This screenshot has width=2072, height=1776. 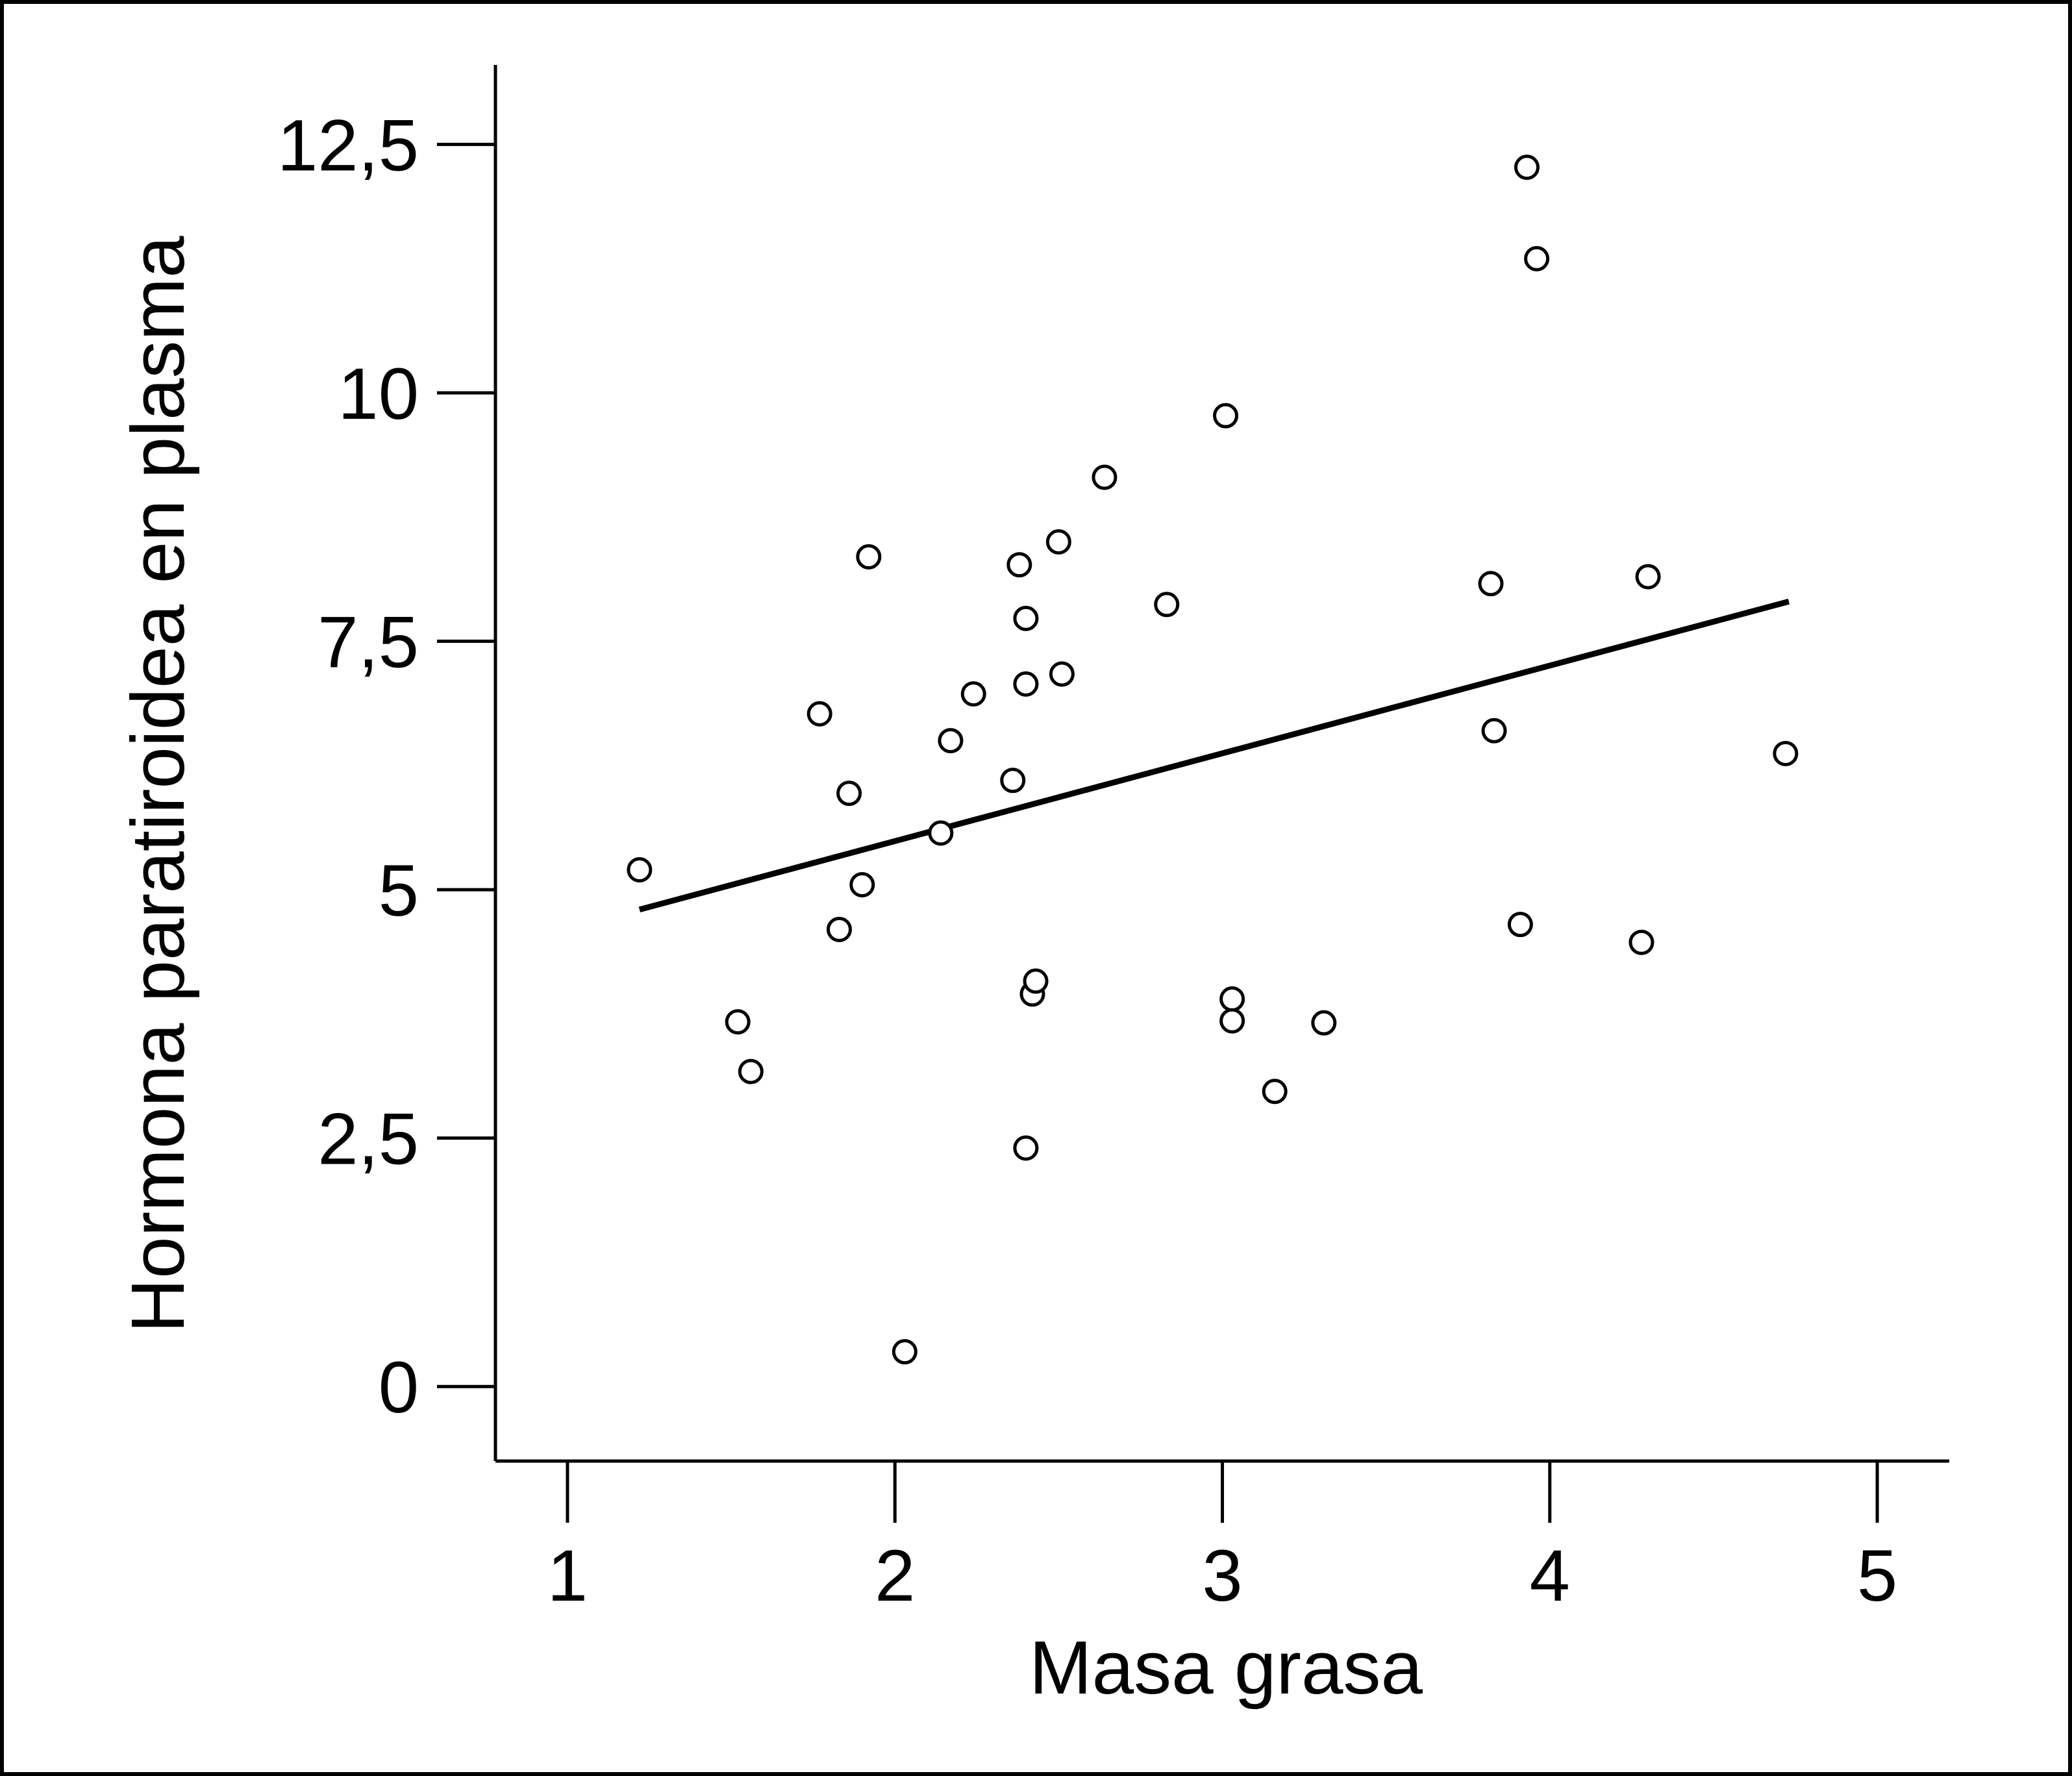 What do you see at coordinates (567, 1576) in the screenshot?
I see `x-tick-label: 1` at bounding box center [567, 1576].